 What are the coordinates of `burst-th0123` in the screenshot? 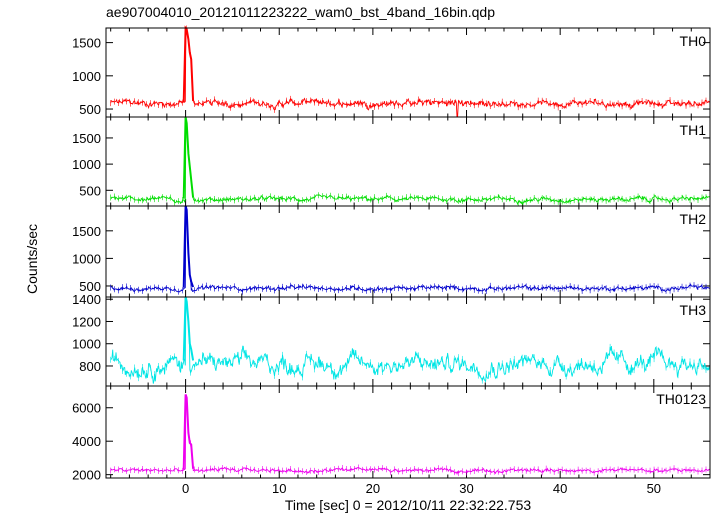 It's located at (188, 432).